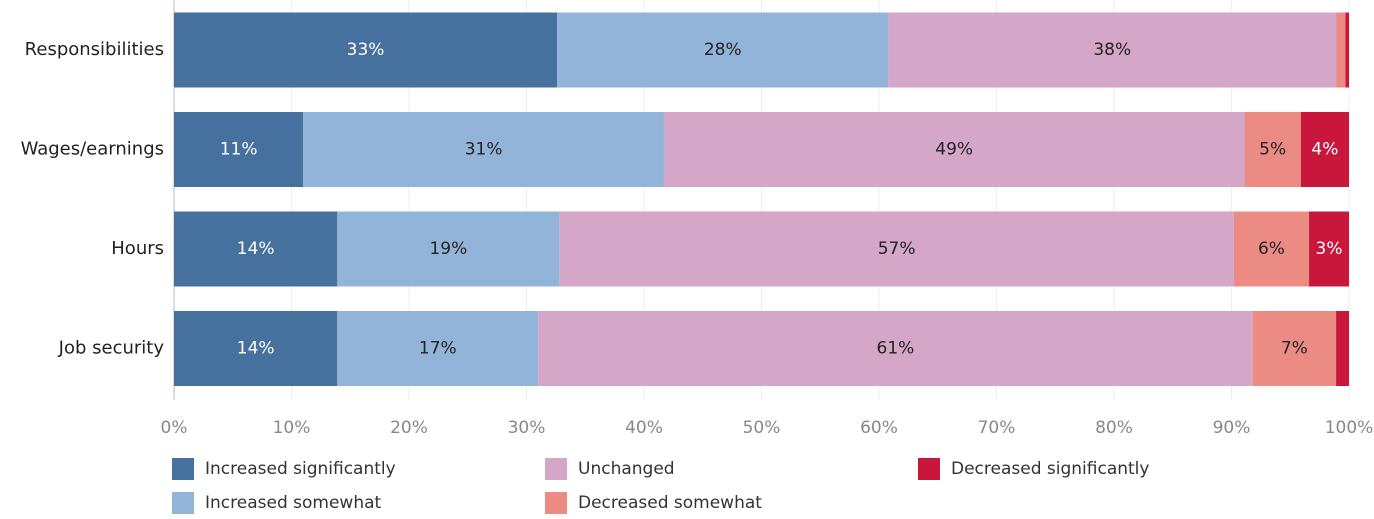 Image resolution: width=1374 pixels, height=519 pixels. What do you see at coordinates (174, 428) in the screenshot?
I see `x-tick-label: 0%` at bounding box center [174, 428].